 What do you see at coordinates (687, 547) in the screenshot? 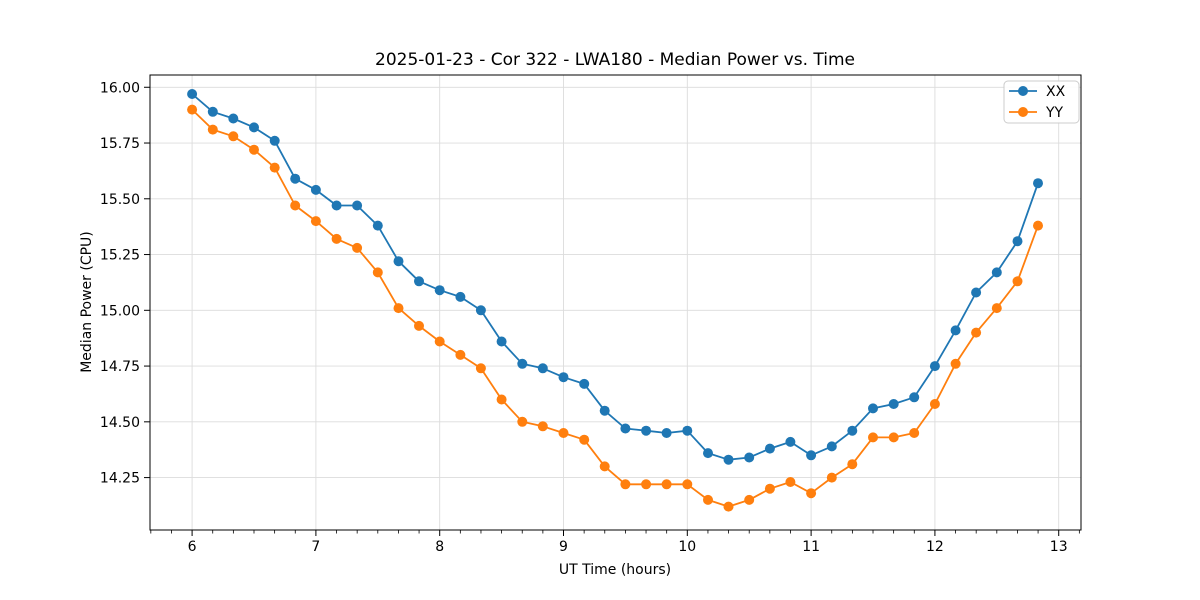
I see `x-tick-label: 10` at bounding box center [687, 547].